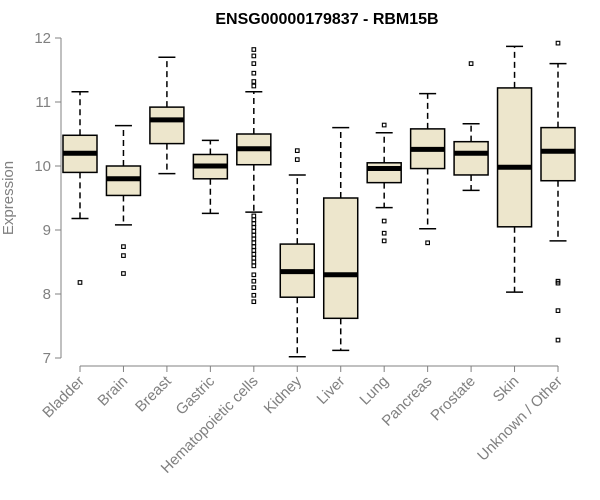 The image size is (600, 500). What do you see at coordinates (8, 198) in the screenshot?
I see `y-axis-label: Expression` at bounding box center [8, 198].